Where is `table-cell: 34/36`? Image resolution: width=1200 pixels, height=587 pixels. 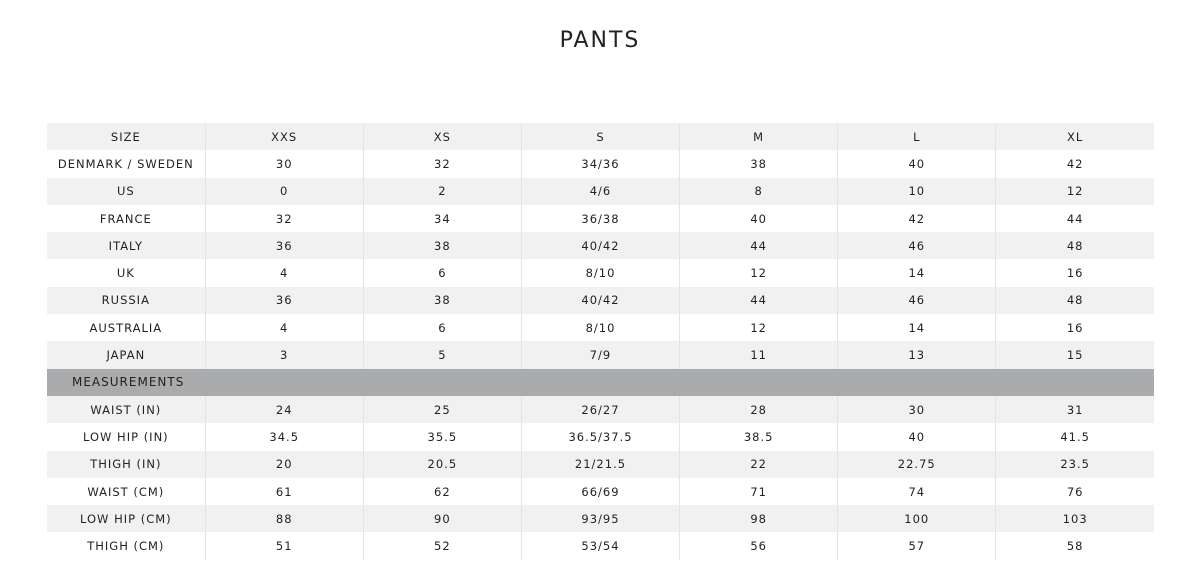 table-cell: 34/36 is located at coordinates (600, 164).